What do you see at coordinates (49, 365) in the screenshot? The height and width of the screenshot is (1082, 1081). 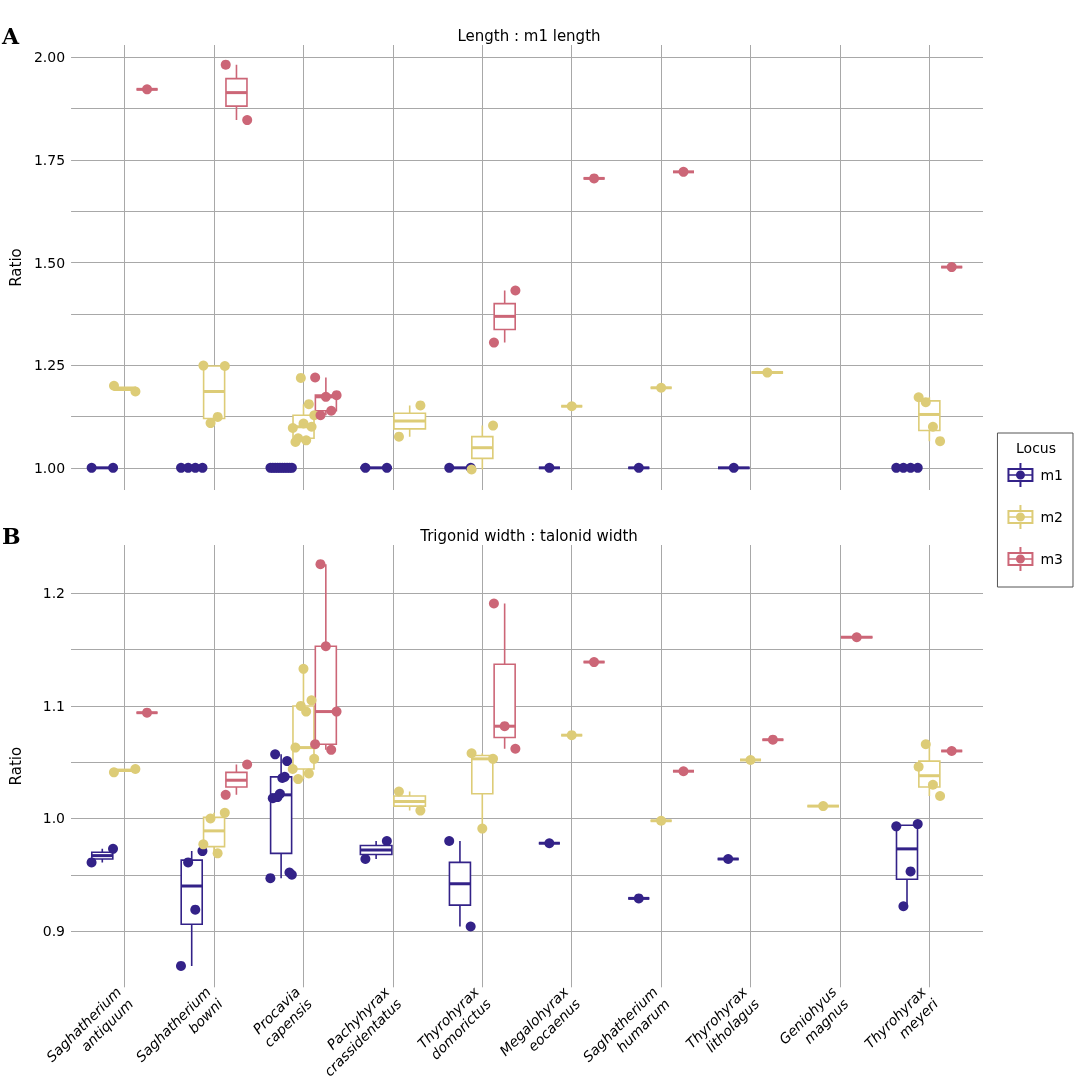 I see `y-tick-label: 1.25` at bounding box center [49, 365].